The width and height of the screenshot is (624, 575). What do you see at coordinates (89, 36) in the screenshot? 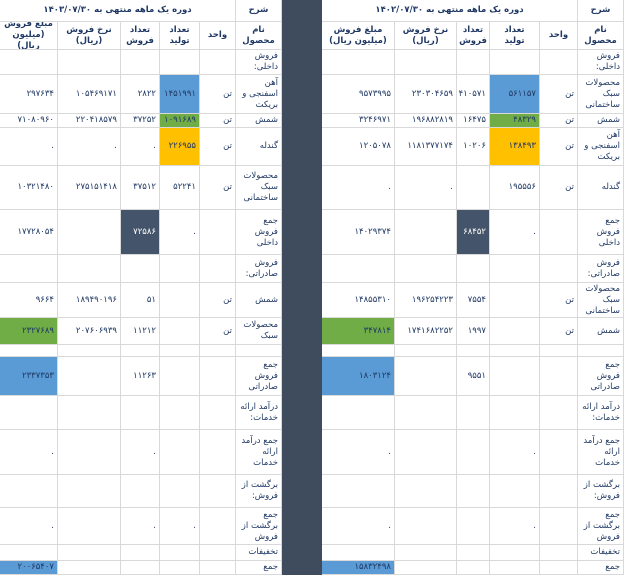
I see `column-header: نرخ فروش (ریال)` at bounding box center [89, 36].